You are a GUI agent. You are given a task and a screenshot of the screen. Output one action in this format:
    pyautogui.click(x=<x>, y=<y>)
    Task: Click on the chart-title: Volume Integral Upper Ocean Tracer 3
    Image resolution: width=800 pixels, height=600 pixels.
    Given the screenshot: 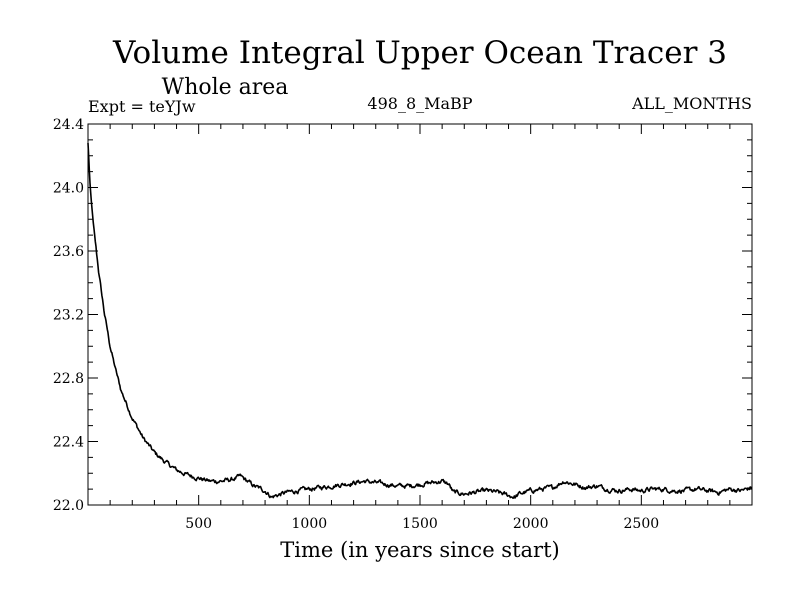 What is the action you would take?
    pyautogui.click(x=419, y=53)
    